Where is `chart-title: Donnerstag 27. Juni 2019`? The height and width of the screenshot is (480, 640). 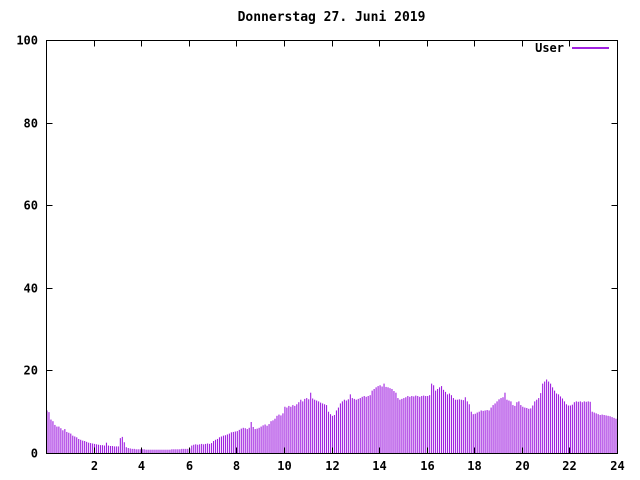 chart-title: Donnerstag 27. Juni 2019 is located at coordinates (331, 17).